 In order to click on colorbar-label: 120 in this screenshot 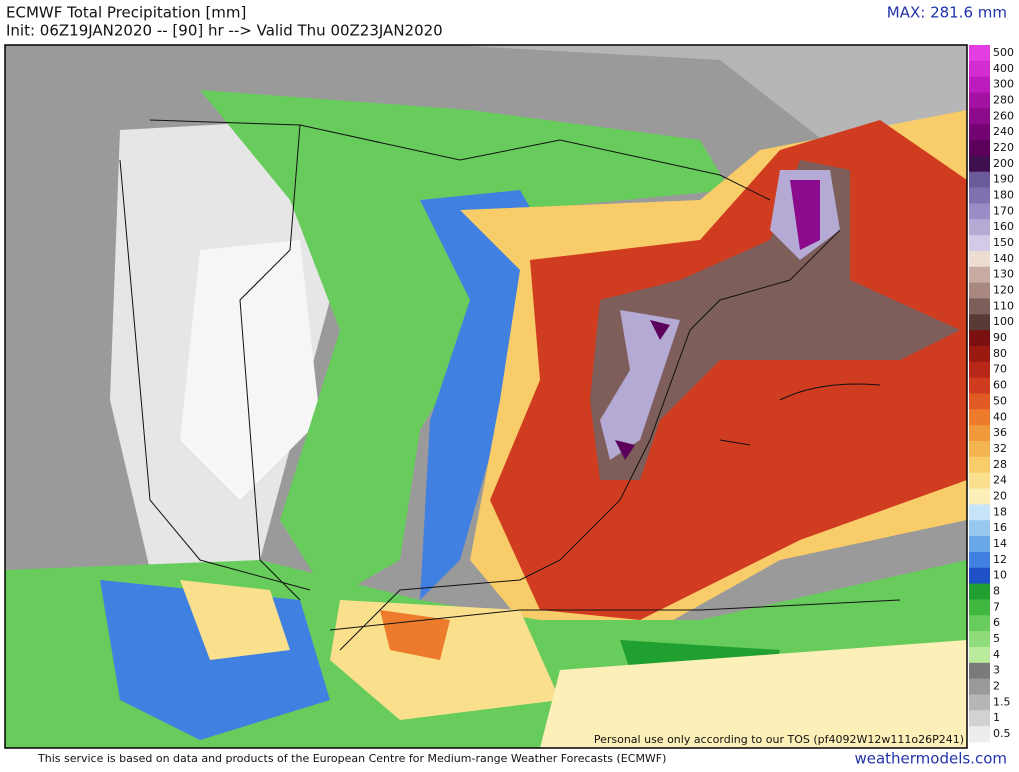, I will do `click(1003, 290)`.